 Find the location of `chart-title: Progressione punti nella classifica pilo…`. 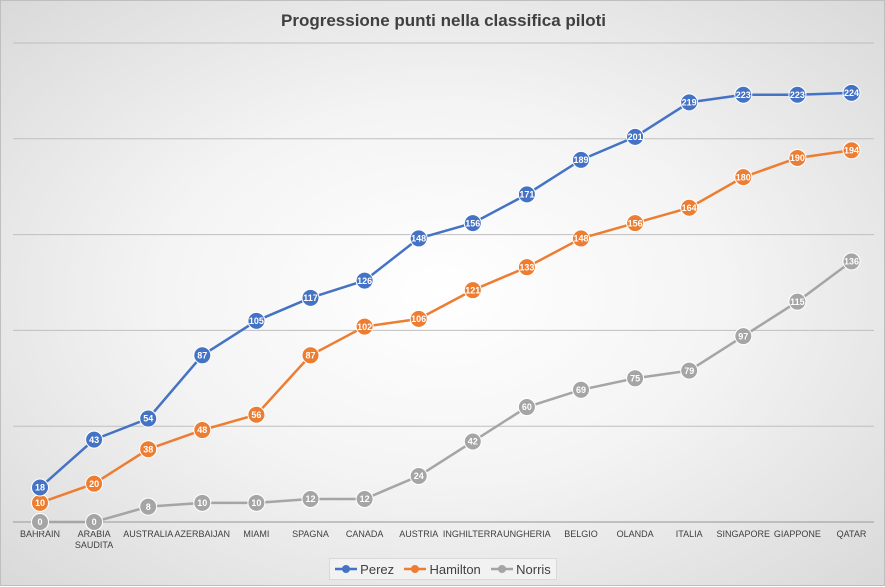

chart-title: Progressione punti nella classifica pilo… is located at coordinates (443, 20).